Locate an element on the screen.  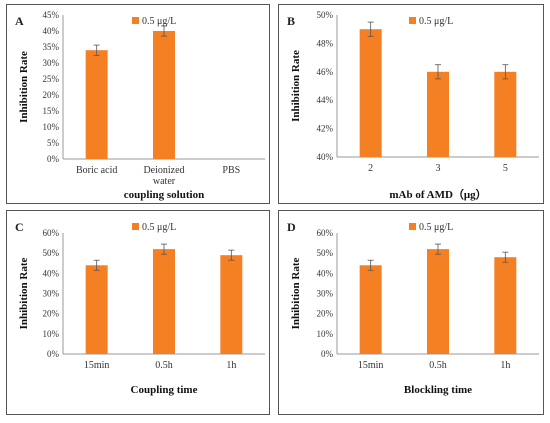
y-tick-label: 48% is located at coordinates (325, 43).